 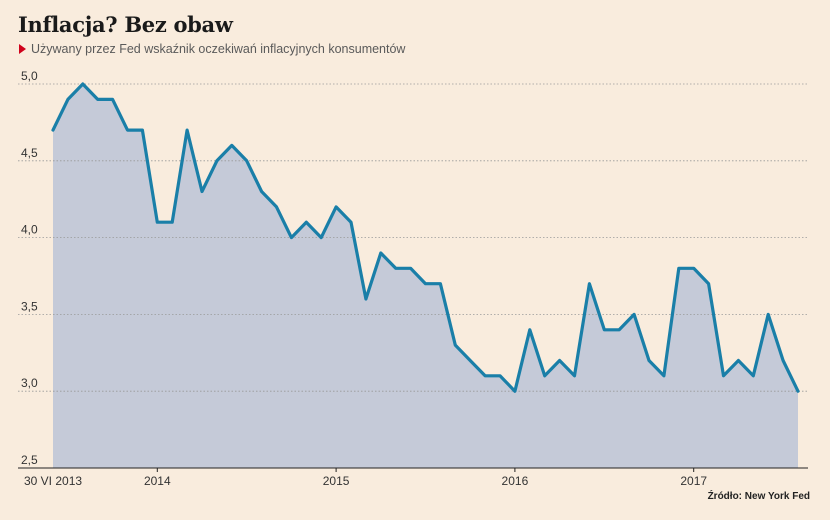 I want to click on y-tick-label: 5,0, so click(x=29, y=76).